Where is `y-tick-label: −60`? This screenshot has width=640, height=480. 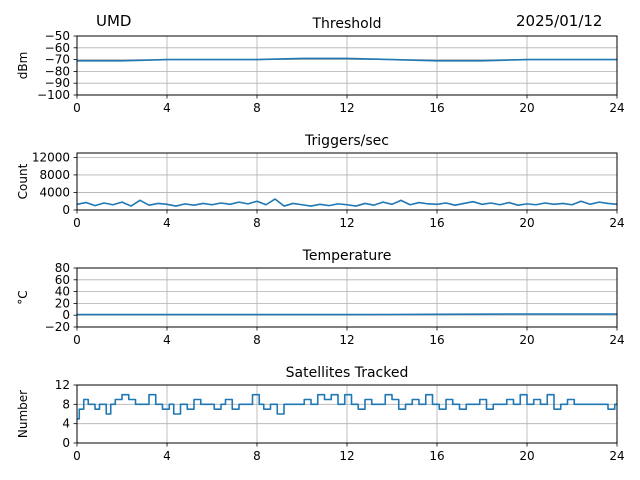 y-tick-label: −60 is located at coordinates (57, 48).